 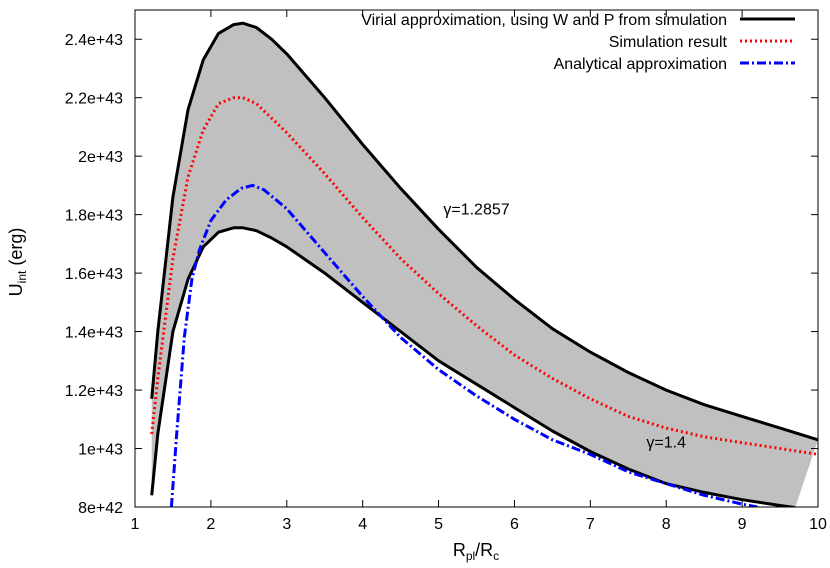 I want to click on y-tick-label: 8e+42, so click(x=100, y=508).